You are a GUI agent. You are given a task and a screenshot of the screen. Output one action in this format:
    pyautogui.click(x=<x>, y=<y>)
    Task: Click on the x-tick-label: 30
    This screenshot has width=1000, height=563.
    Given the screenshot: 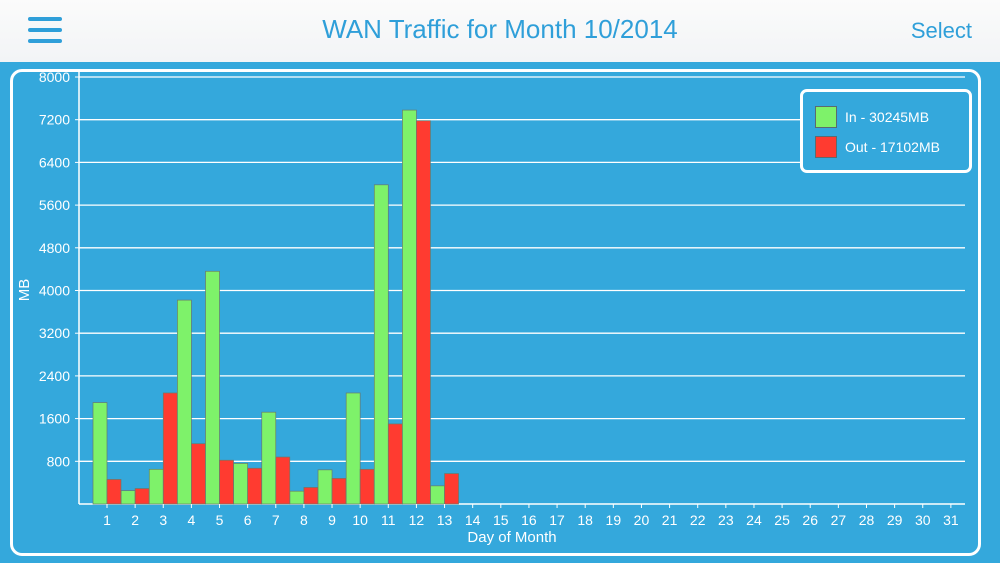 What is the action you would take?
    pyautogui.click(x=923, y=520)
    